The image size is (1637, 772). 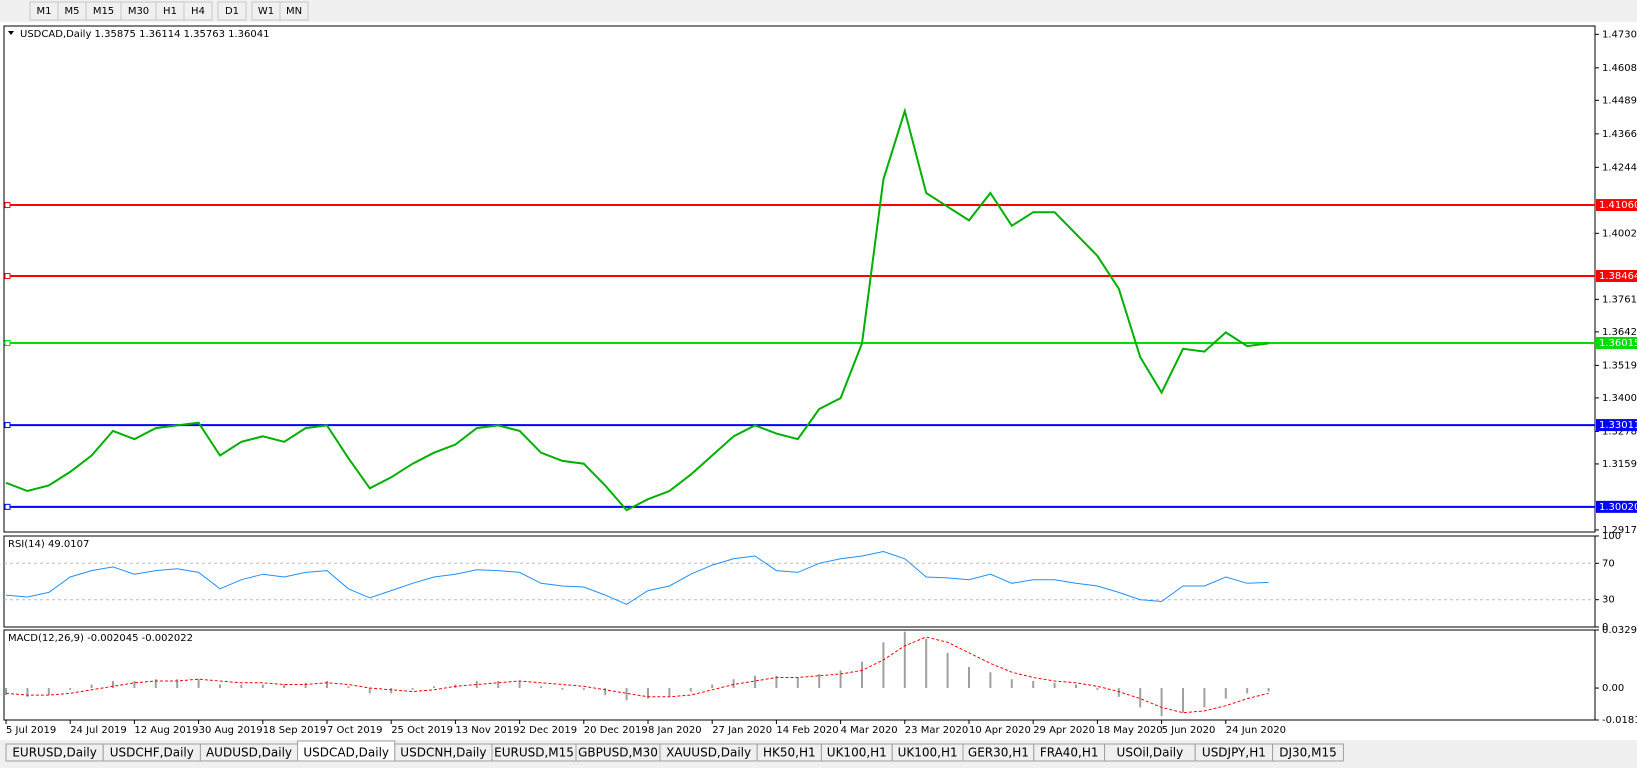 What do you see at coordinates (1619, 431) in the screenshot?
I see `y-tick-label: 1.32780` at bounding box center [1619, 431].